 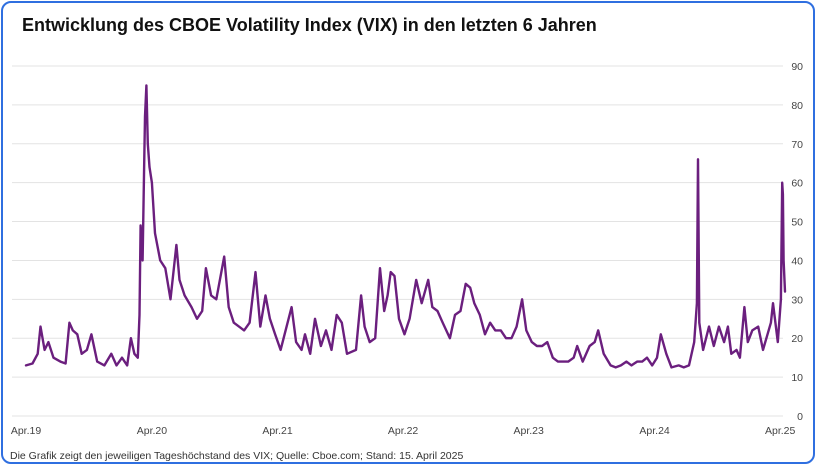 What do you see at coordinates (797, 300) in the screenshot?
I see `y-tick-30: 30` at bounding box center [797, 300].